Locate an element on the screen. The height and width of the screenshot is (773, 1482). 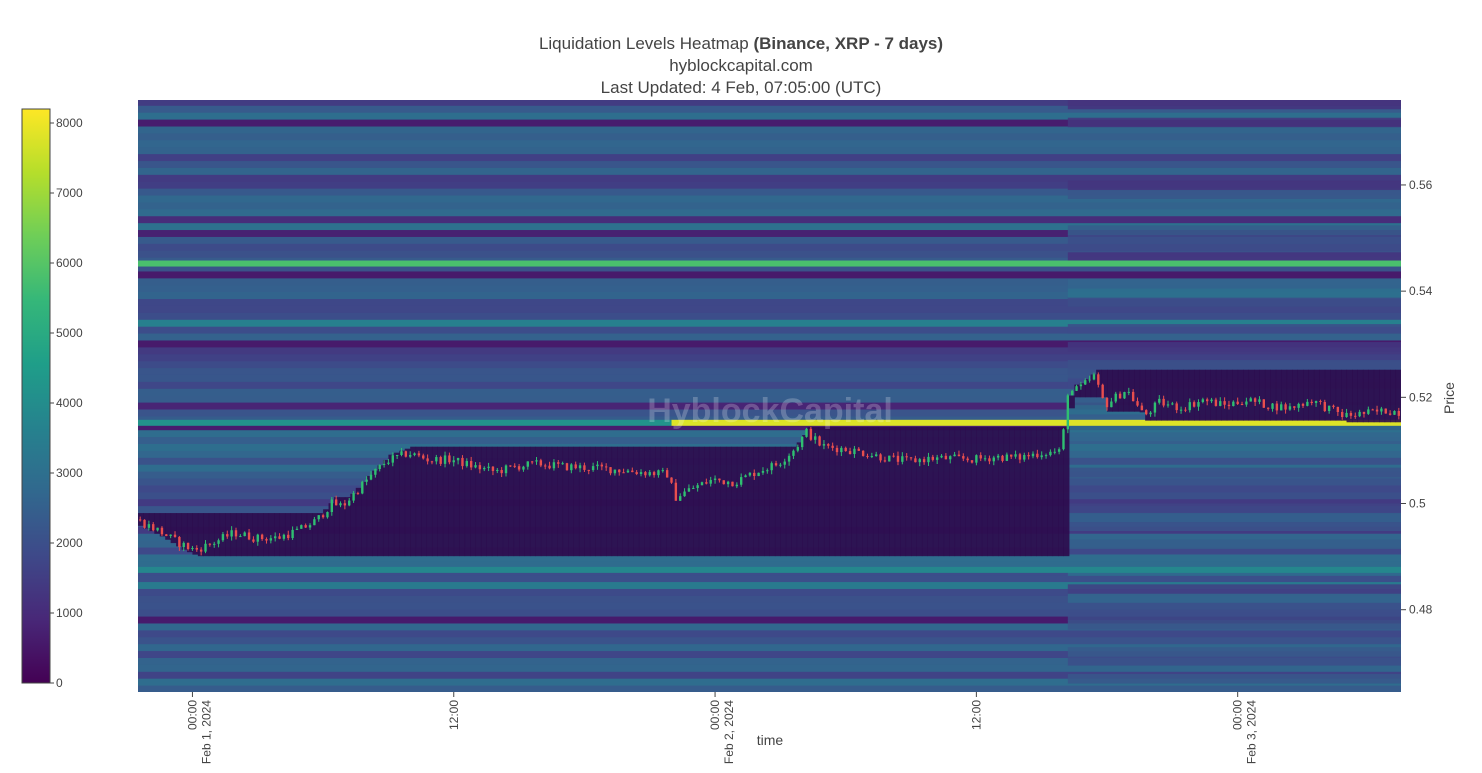
colorbar-tick-label: 6000 is located at coordinates (69, 263).